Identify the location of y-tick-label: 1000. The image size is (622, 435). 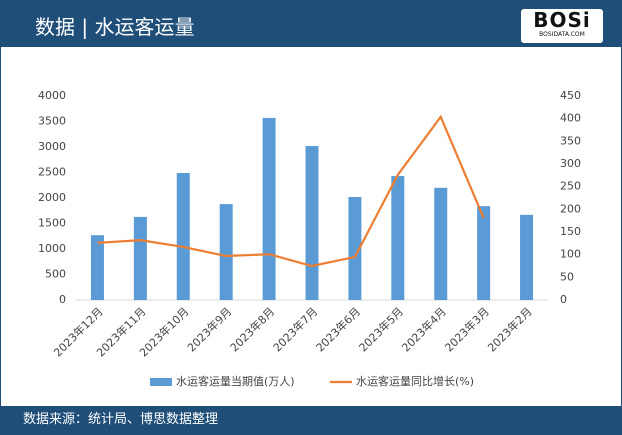
(52, 248).